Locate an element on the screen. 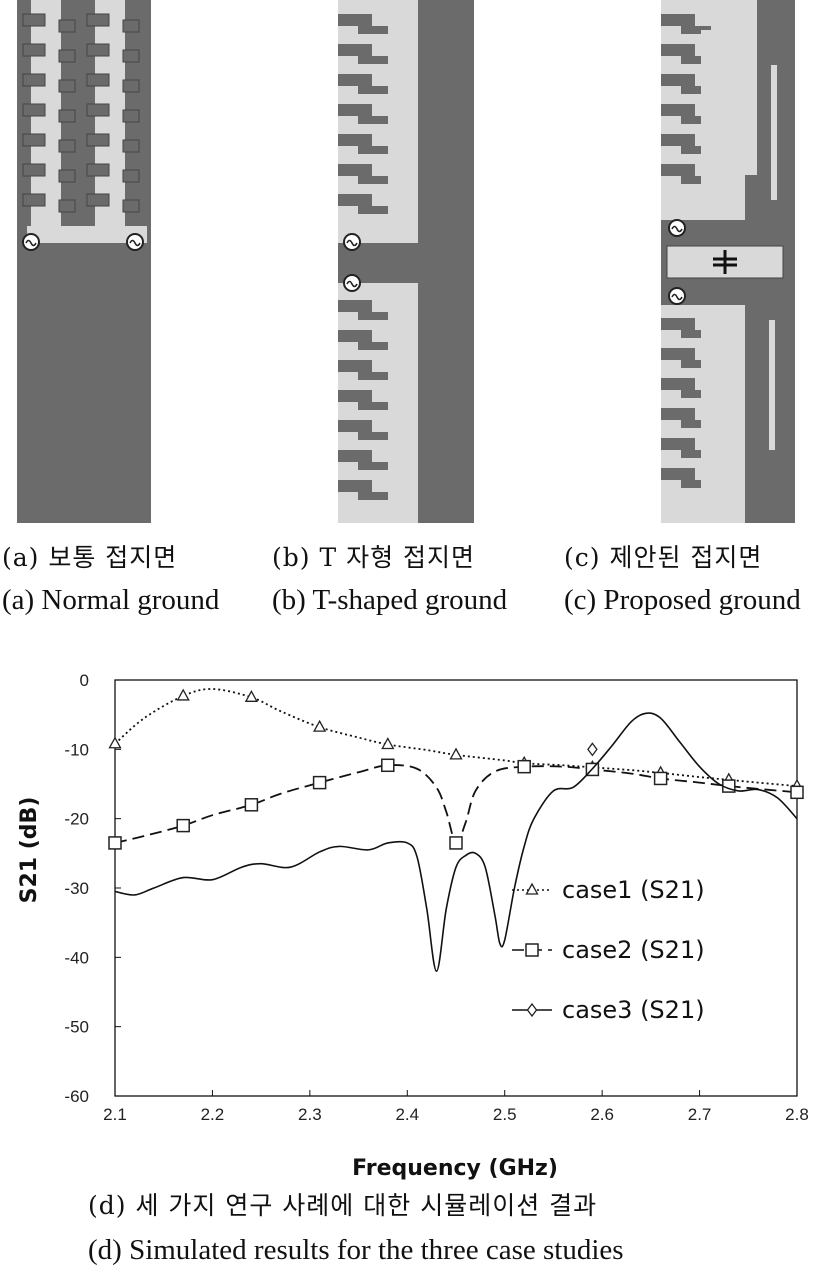  y-tick-label: -20 is located at coordinates (76, 819).